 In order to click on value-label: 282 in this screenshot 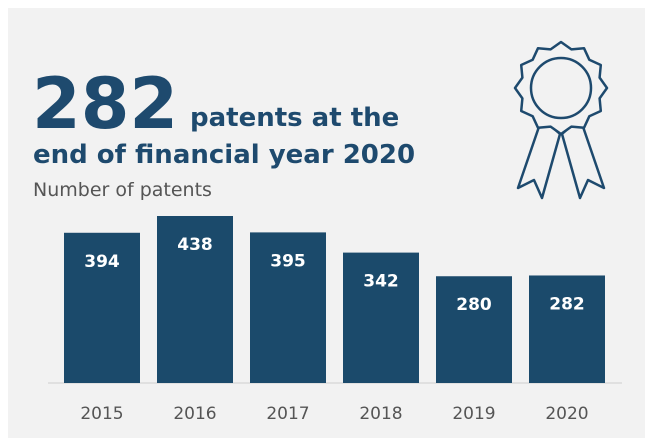, I will do `click(567, 304)`.